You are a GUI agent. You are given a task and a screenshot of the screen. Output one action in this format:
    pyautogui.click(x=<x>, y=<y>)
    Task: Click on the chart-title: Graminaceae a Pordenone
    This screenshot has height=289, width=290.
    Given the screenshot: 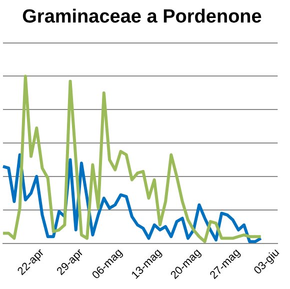 What is the action you would take?
    pyautogui.click(x=142, y=17)
    